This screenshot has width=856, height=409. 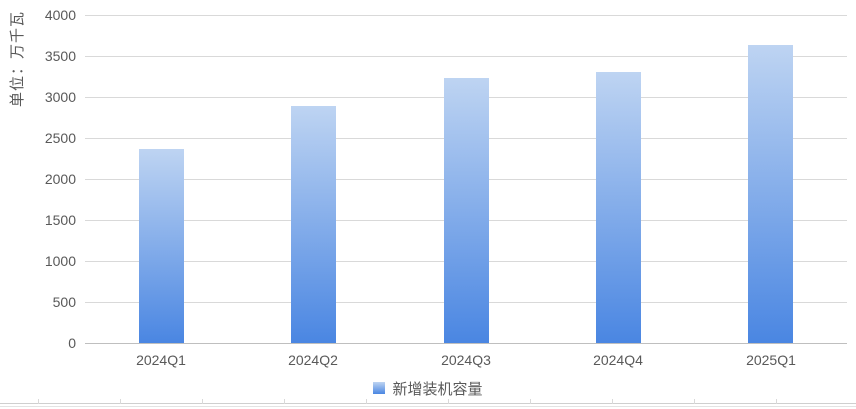 I want to click on bar-2024Q1, so click(x=161, y=245).